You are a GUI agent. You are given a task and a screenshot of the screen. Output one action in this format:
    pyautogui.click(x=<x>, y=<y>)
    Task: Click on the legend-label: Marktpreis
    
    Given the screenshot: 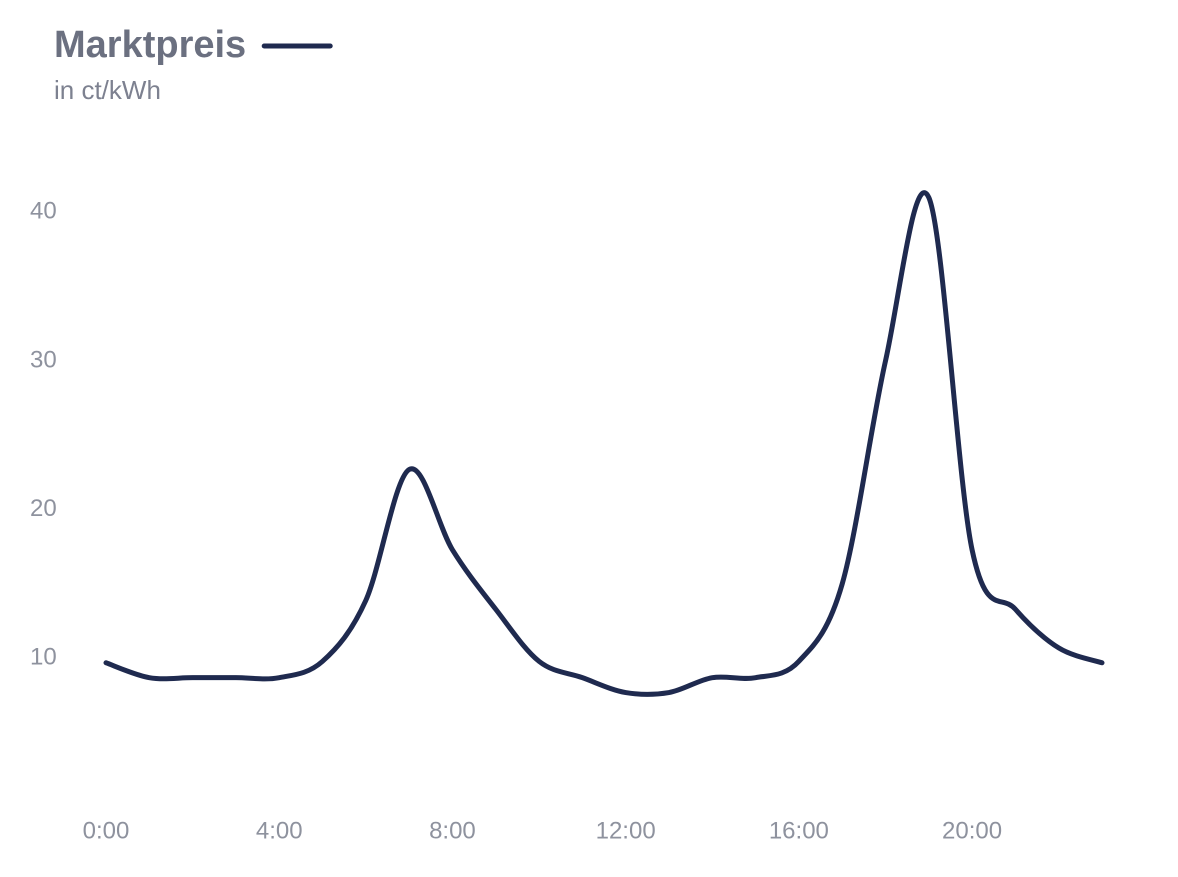 What is the action you would take?
    pyautogui.click(x=150, y=45)
    